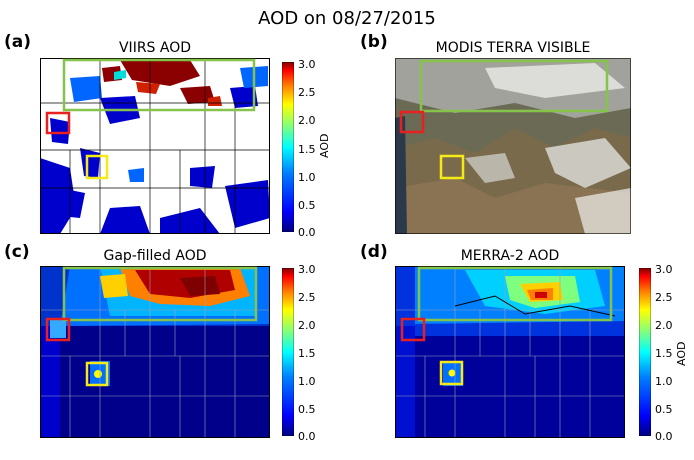 This screenshot has width=694, height=460. I want to click on panel-a-map, so click(155, 146).